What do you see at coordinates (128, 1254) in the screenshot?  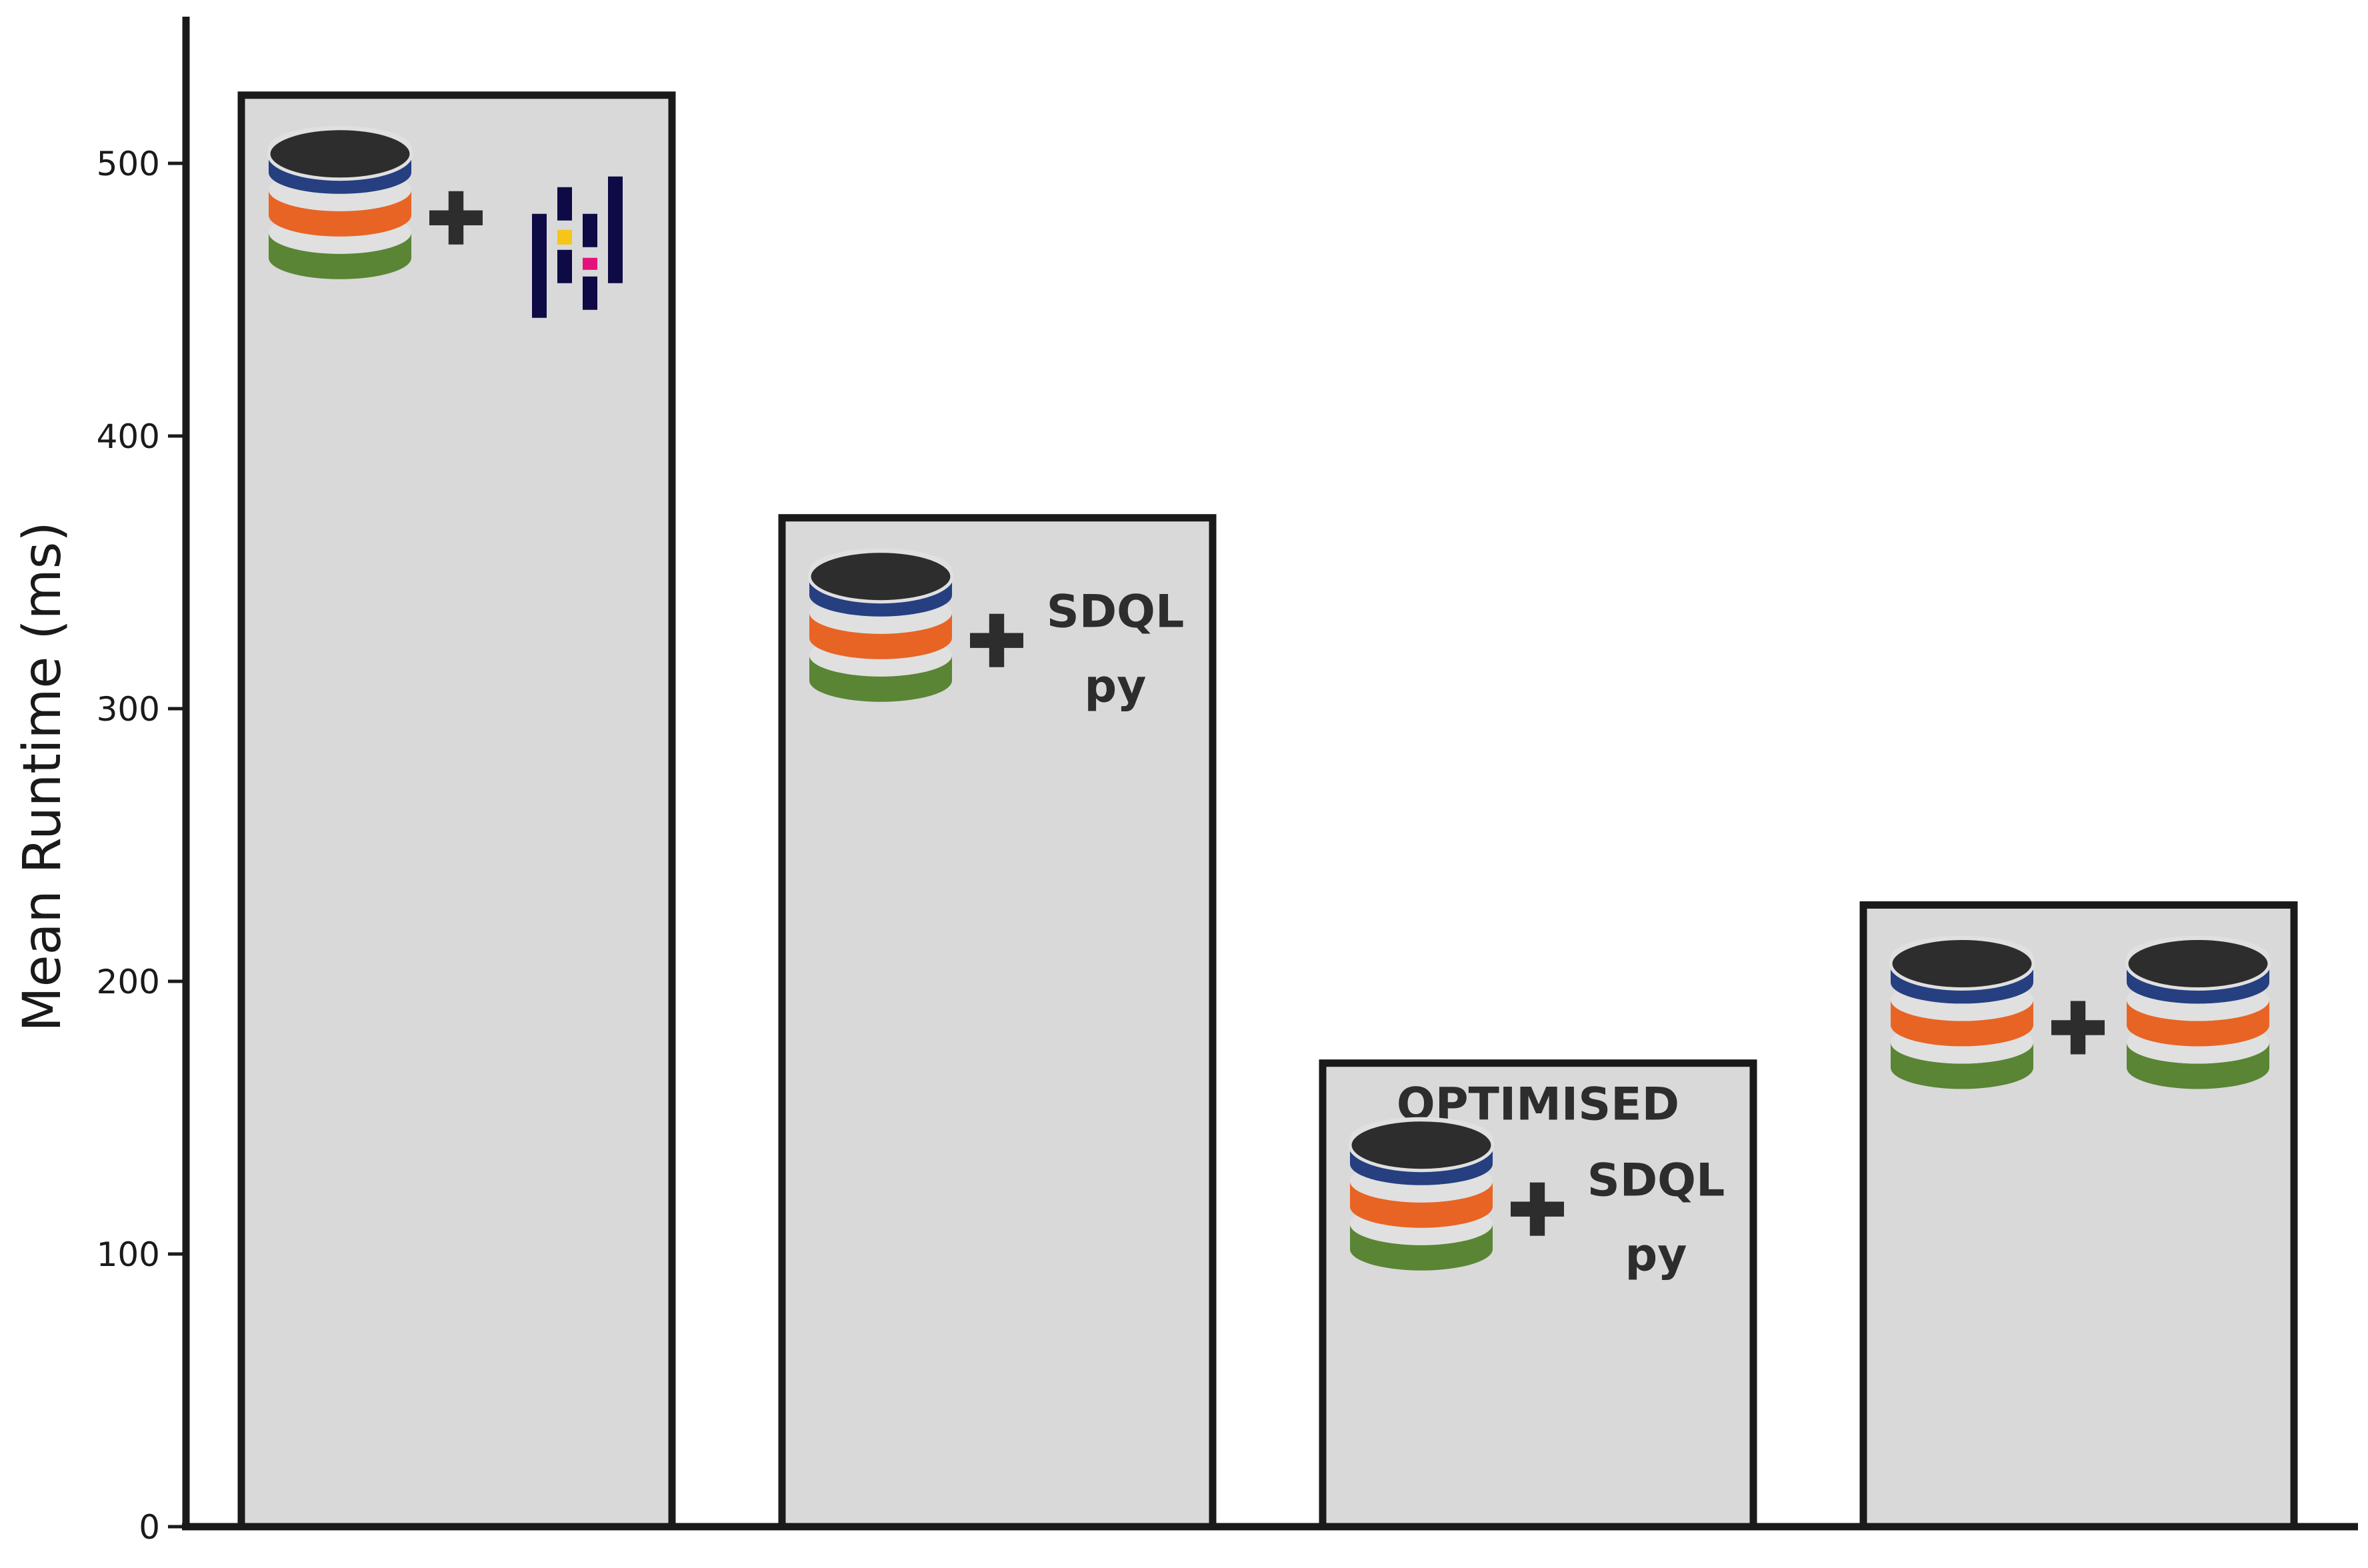 I see `y-tick-label: 100` at bounding box center [128, 1254].